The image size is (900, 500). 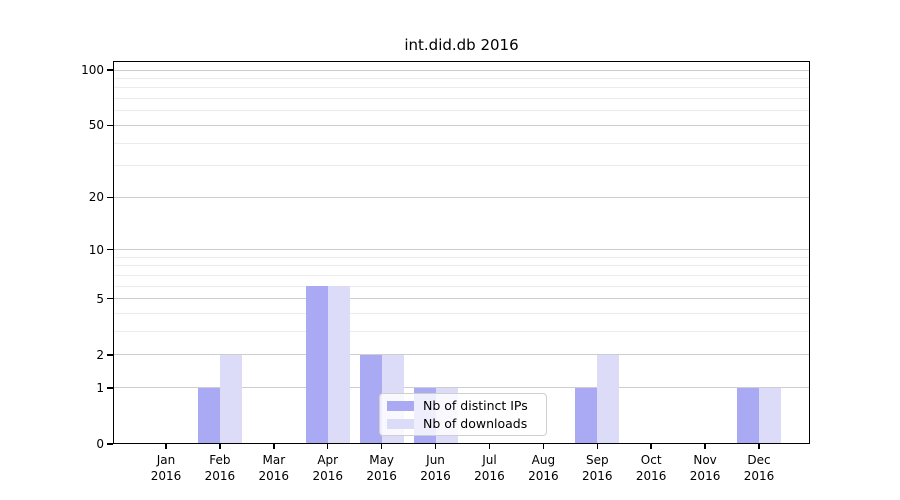 I want to click on legend-swatch-distinct-ips, so click(x=400, y=405).